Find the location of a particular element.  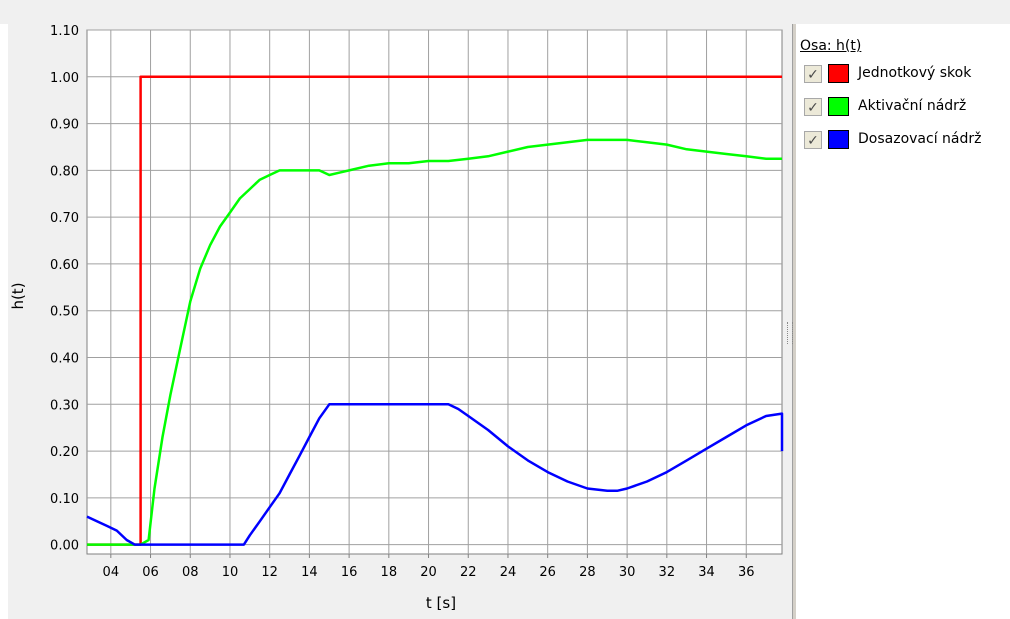

x-tick-label: 16 is located at coordinates (349, 572).